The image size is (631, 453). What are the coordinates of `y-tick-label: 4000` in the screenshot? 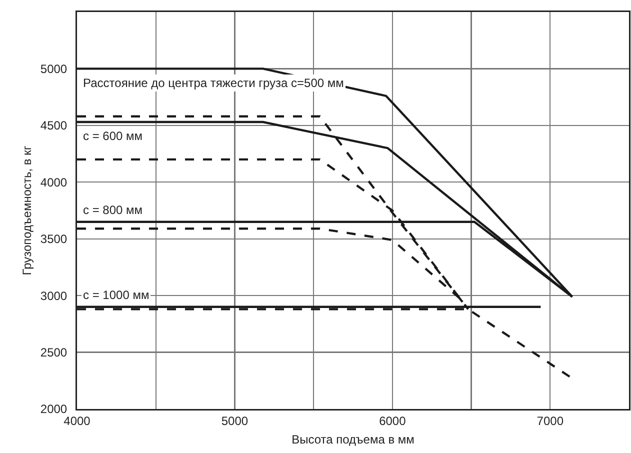 It's located at (54, 182).